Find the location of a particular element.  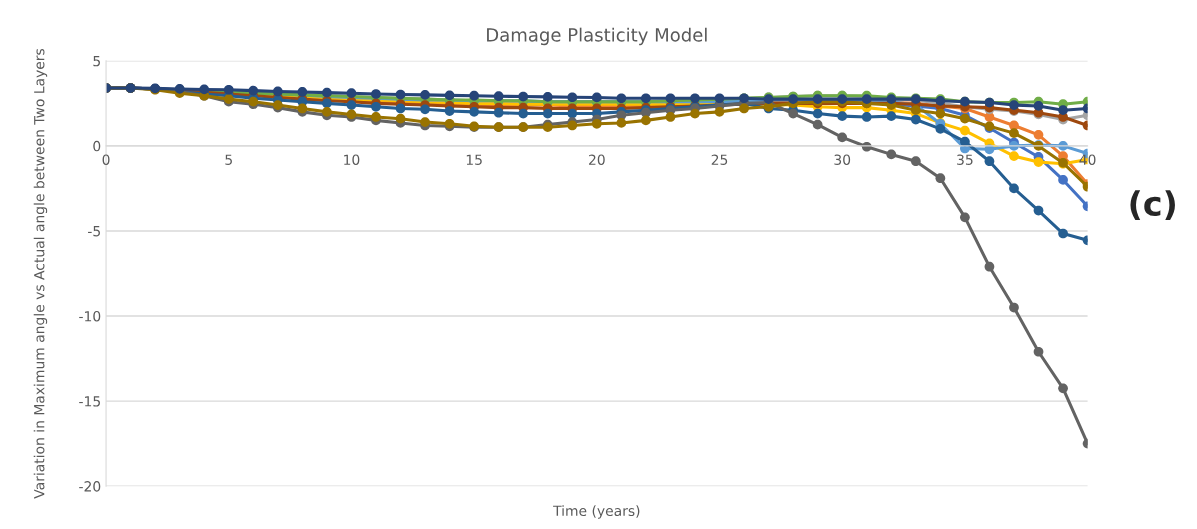

x-axis-title: Time (years) is located at coordinates (596, 512).